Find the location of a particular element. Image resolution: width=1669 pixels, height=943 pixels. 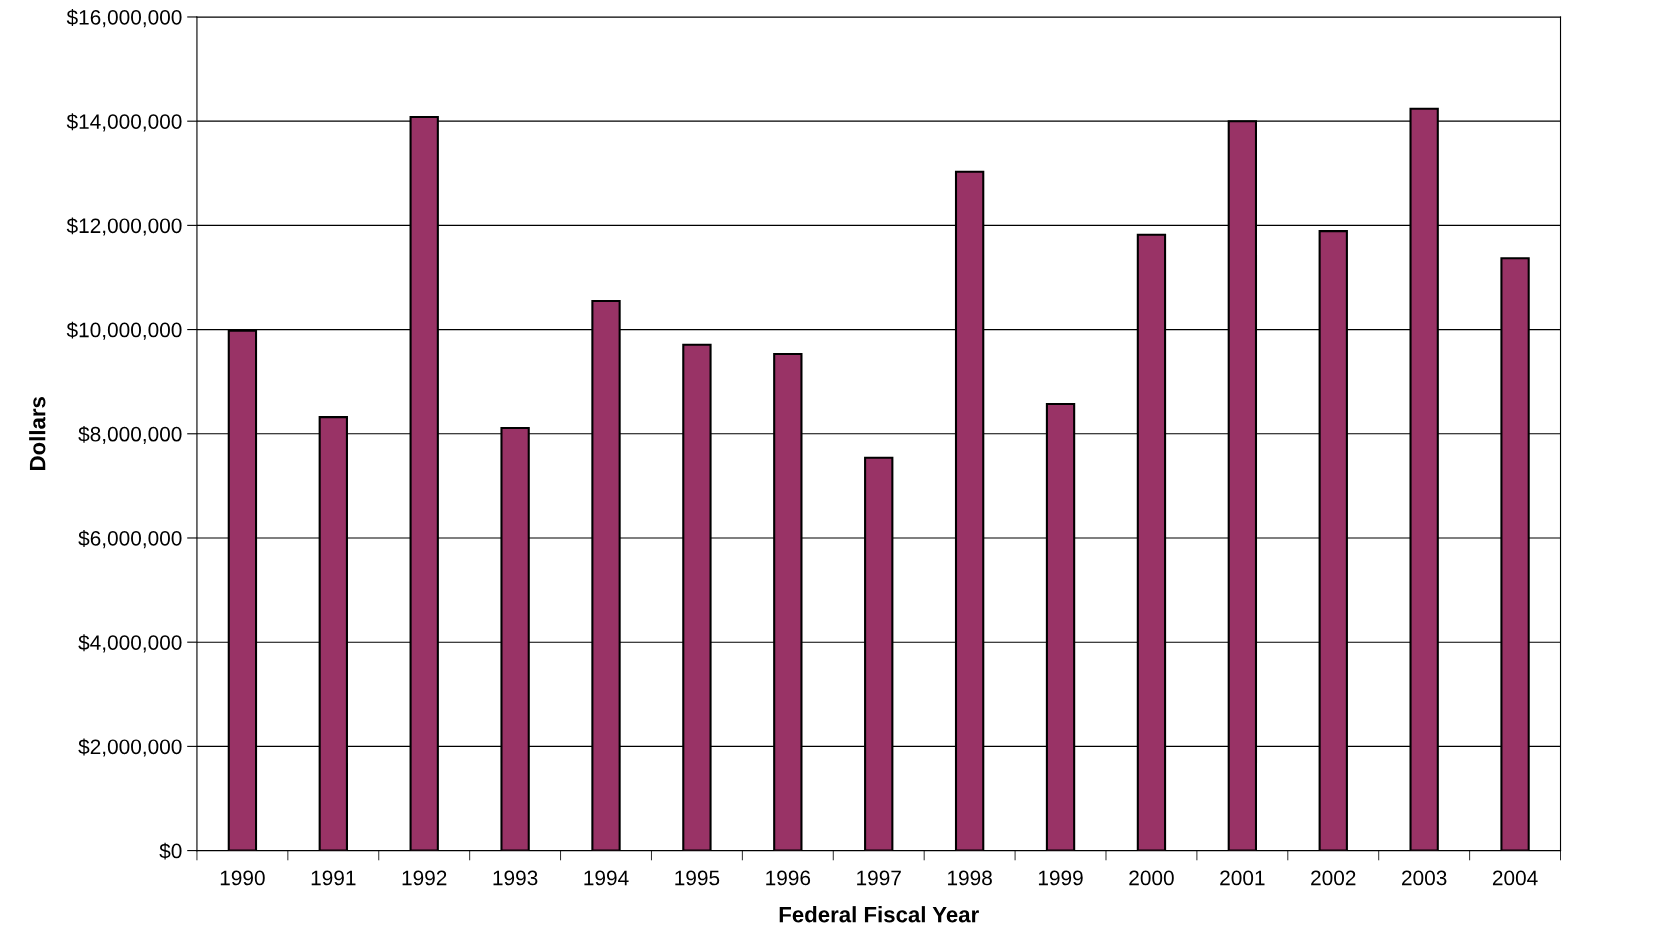

x-tick-label: 1992 is located at coordinates (424, 878).